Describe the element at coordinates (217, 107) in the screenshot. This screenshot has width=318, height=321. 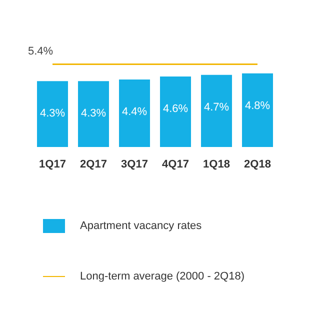
I see `data-label: 4.7%` at that location.